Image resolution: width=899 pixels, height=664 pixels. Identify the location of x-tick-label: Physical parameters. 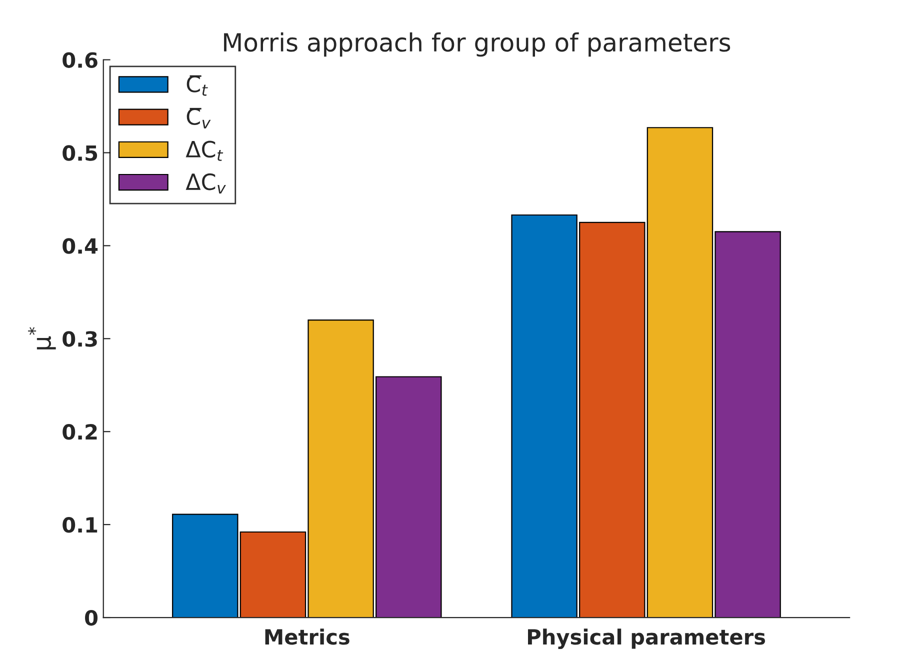
(647, 638).